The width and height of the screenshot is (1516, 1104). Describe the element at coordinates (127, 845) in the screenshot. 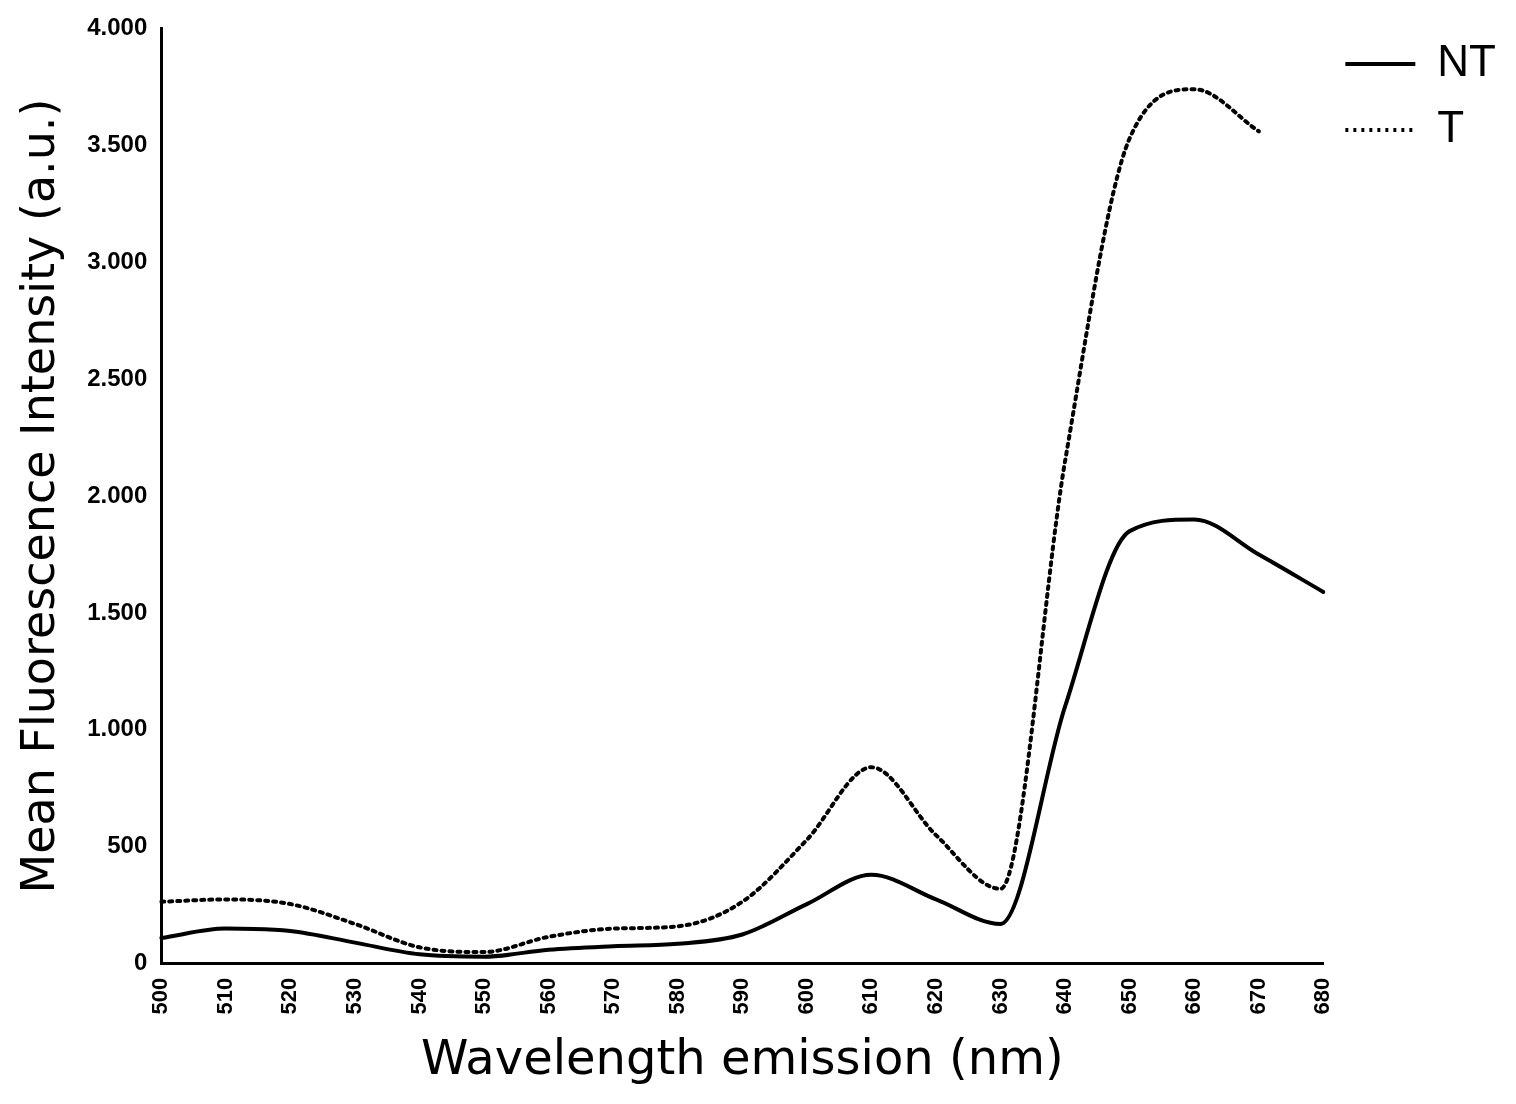

I see `y-tick-label: 500` at that location.